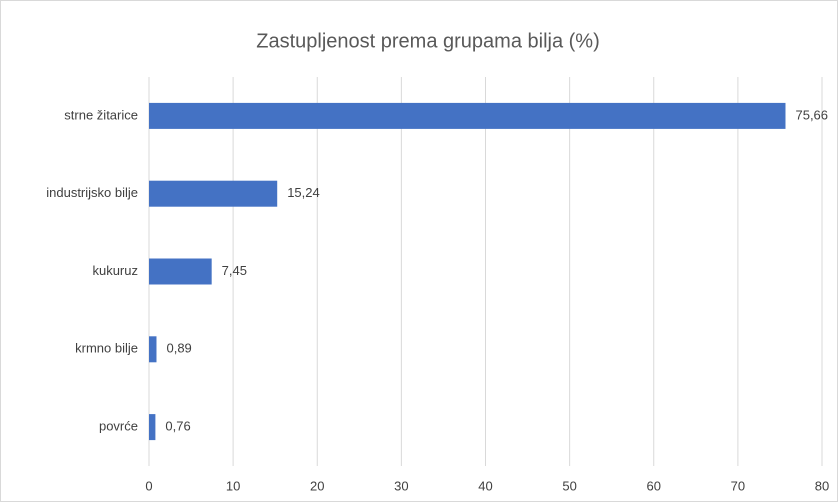  Describe the element at coordinates (822, 485) in the screenshot. I see `x-tick-label: 80` at that location.